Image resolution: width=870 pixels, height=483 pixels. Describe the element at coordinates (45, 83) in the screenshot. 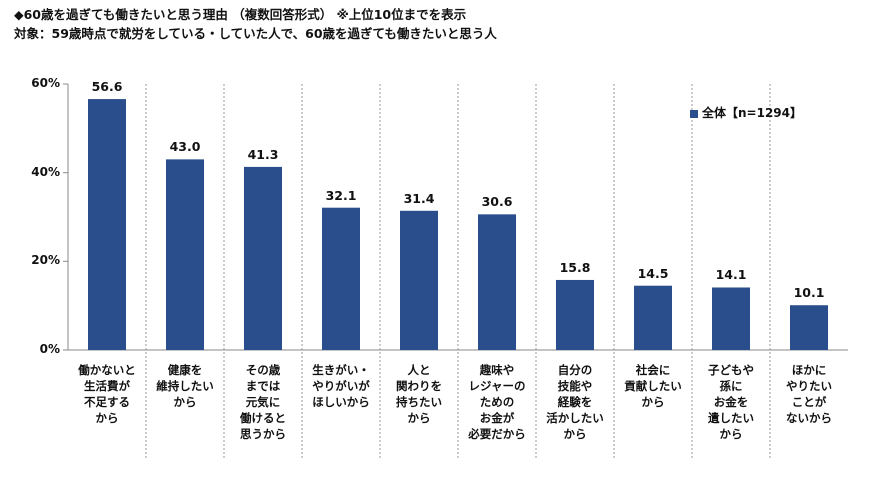

I see `y-tick-label: 60%` at that location.